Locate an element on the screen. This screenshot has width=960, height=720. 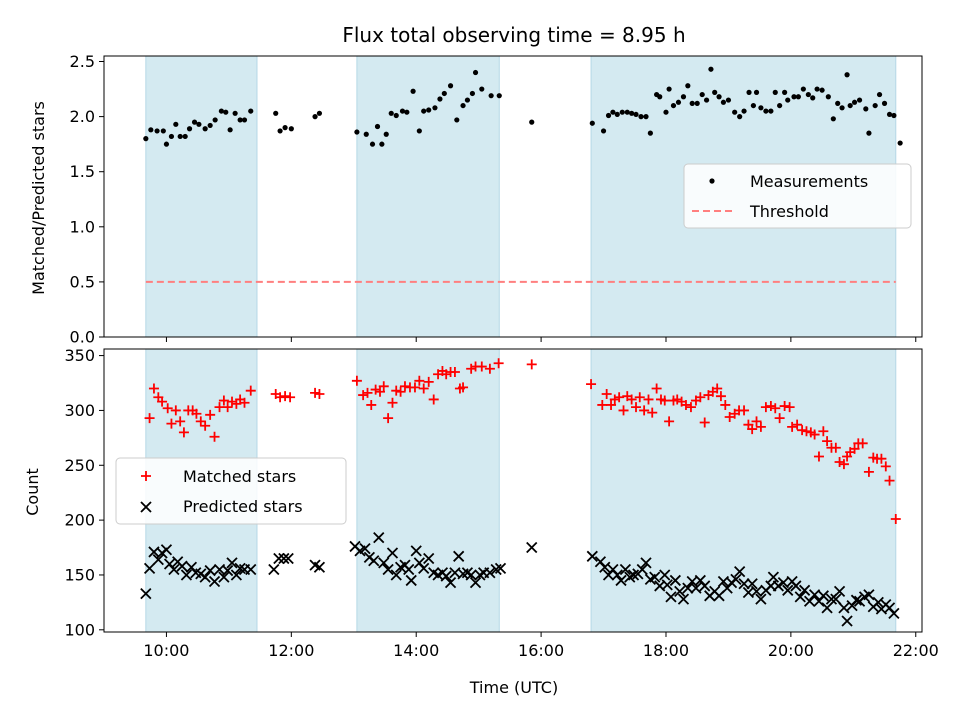
legend-threshold-label: Threshold is located at coordinates (789, 211).